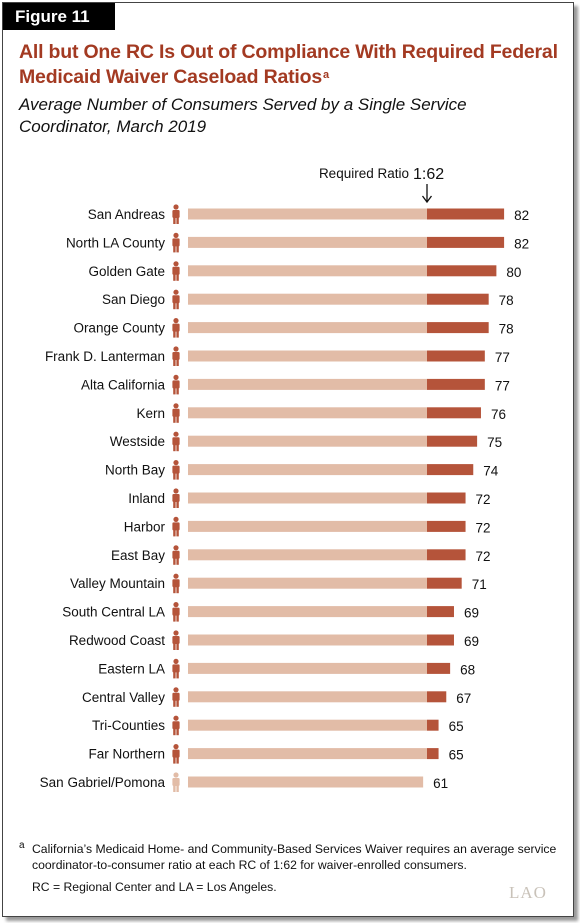 This screenshot has width=580, height=923. What do you see at coordinates (440, 783) in the screenshot?
I see `data-label: 61` at bounding box center [440, 783].